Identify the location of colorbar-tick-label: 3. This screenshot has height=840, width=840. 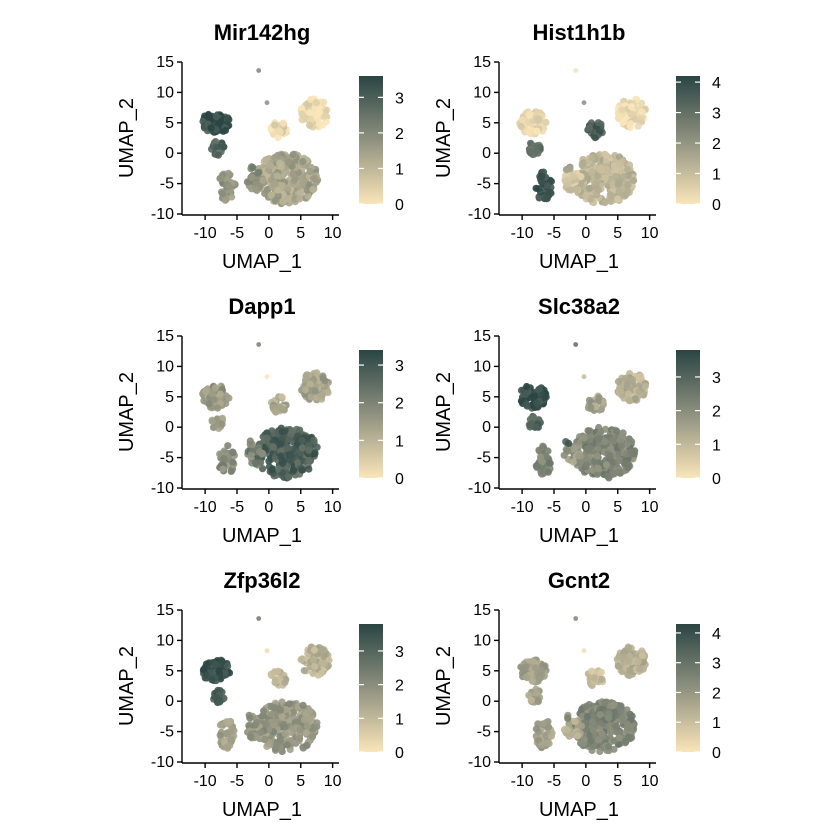
(716, 114).